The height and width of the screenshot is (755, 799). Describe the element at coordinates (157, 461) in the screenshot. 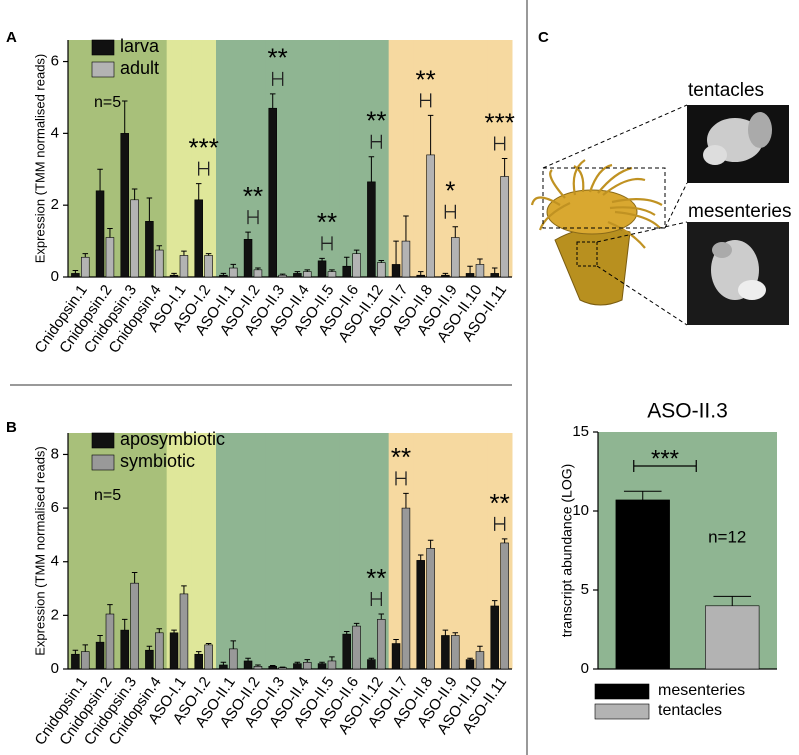

I see `legend-label: symbiotic` at that location.